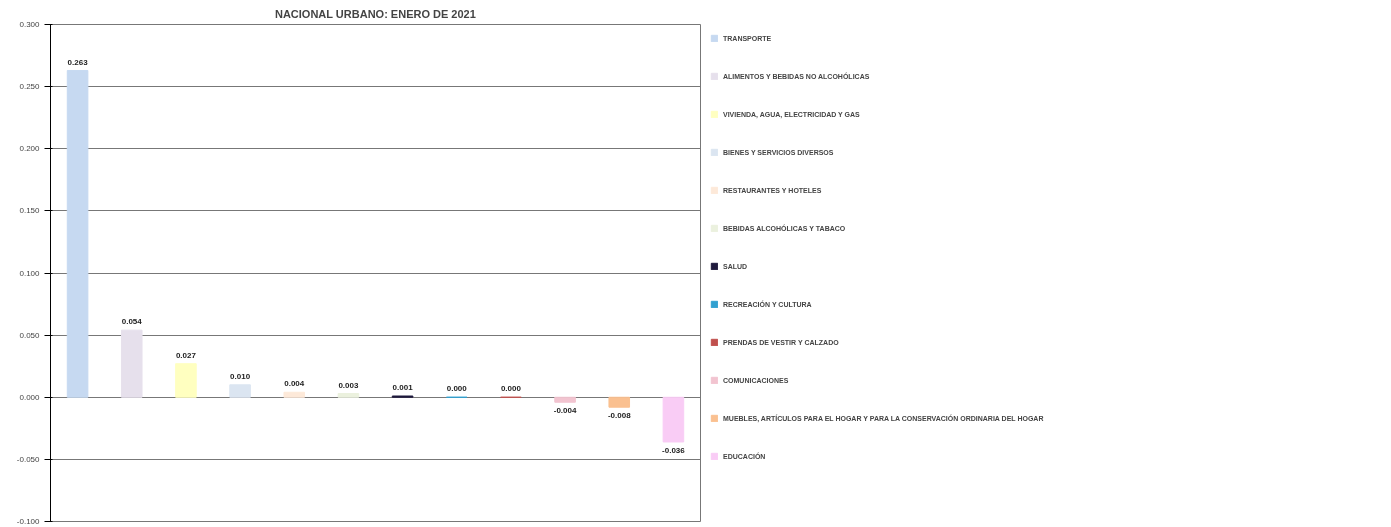 The image size is (1391, 527). What do you see at coordinates (402, 388) in the screenshot?
I see `text: 0.001` at bounding box center [402, 388].